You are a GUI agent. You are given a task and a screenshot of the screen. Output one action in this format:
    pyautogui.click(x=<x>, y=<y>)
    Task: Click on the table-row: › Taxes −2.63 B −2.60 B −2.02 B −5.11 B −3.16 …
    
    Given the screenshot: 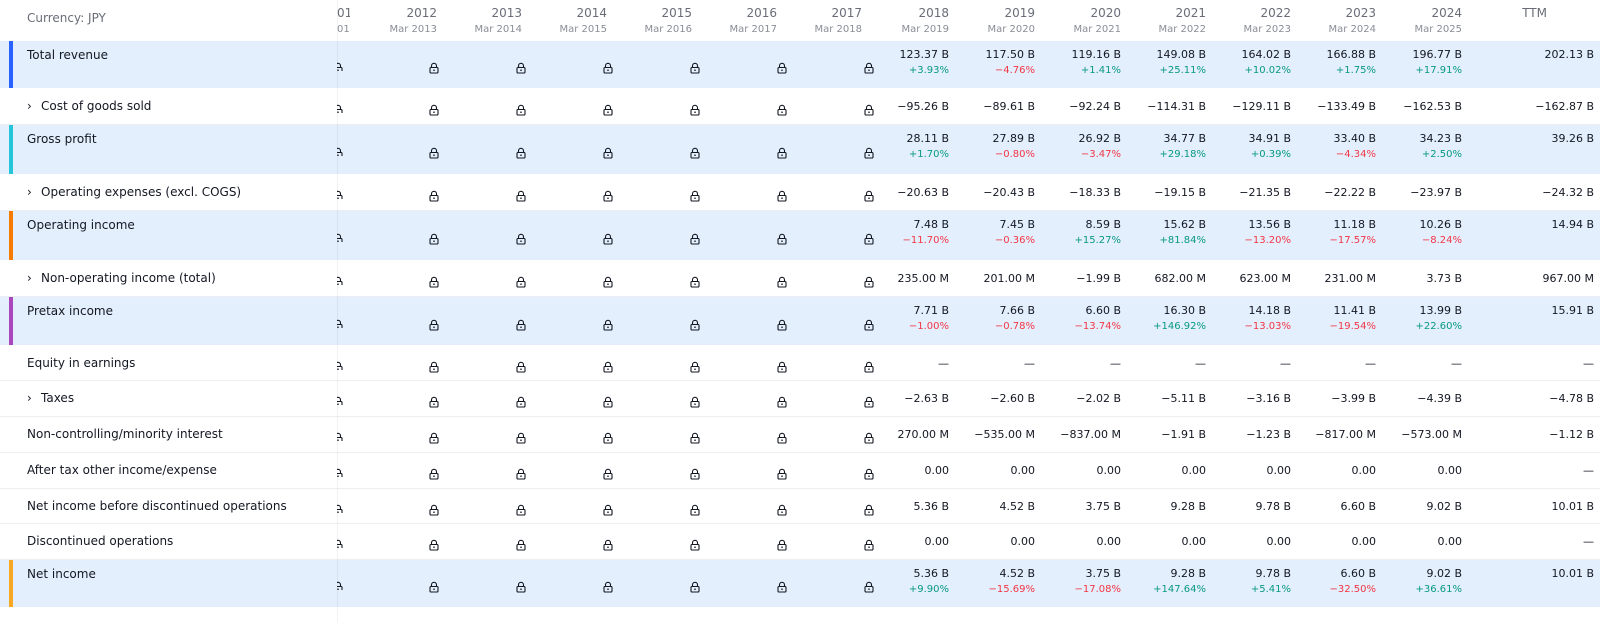 What is the action you would take?
    pyautogui.click(x=800, y=399)
    